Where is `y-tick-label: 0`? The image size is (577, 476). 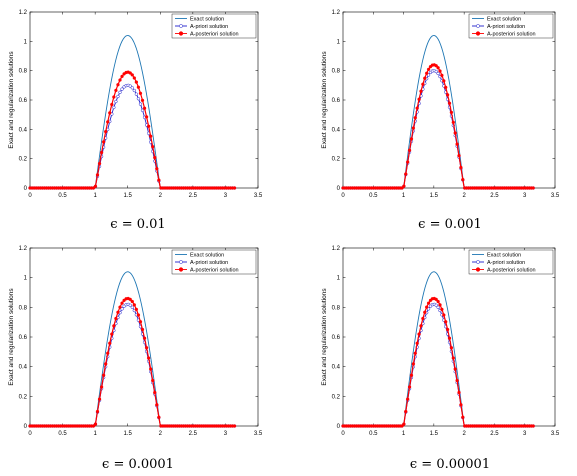 y-tick-label: 0 is located at coordinates (339, 189).